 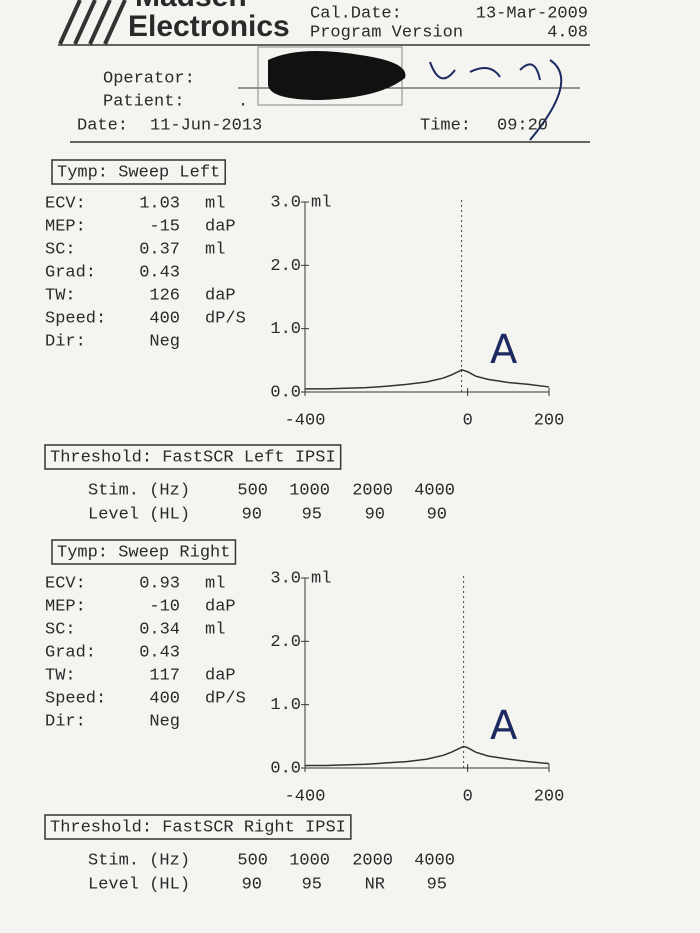 What do you see at coordinates (522, 125) in the screenshot?
I see `time: 09:20` at bounding box center [522, 125].